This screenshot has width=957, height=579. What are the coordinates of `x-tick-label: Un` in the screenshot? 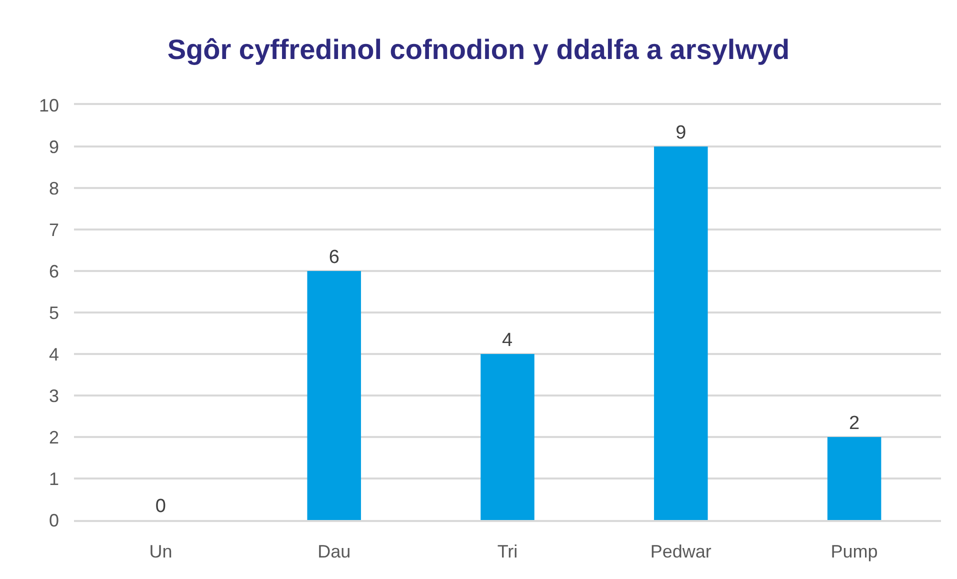 It's located at (160, 551).